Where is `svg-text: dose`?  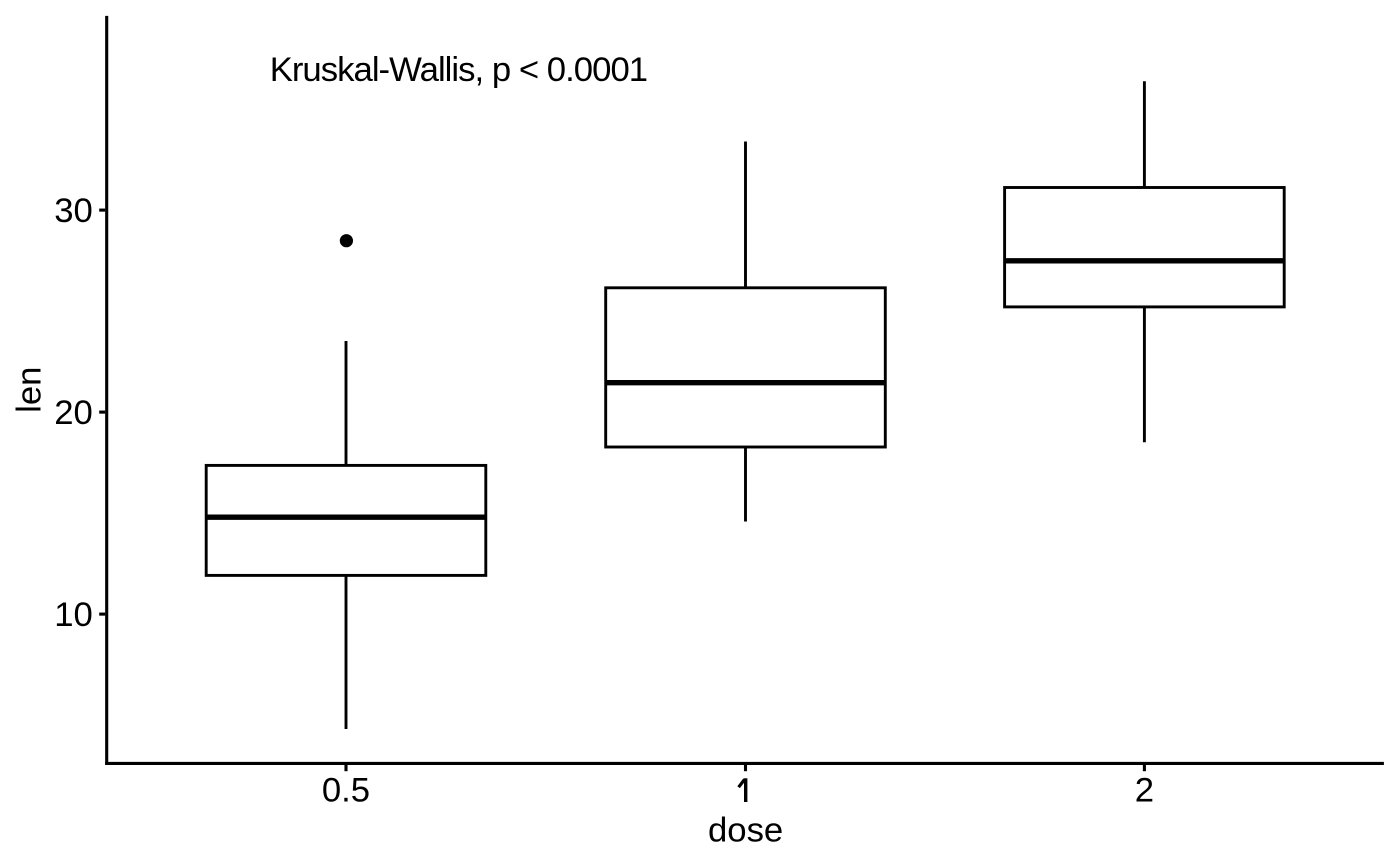 svg-text: dose is located at coordinates (745, 831).